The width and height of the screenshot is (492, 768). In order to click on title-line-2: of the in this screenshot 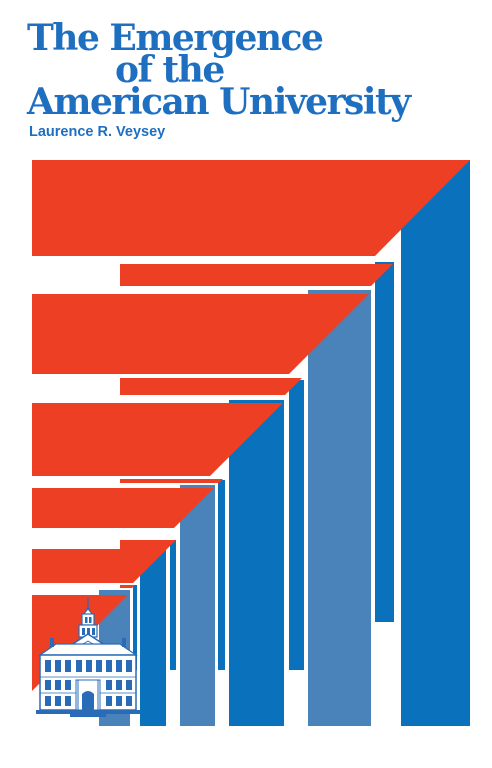, I will do `click(170, 70)`.